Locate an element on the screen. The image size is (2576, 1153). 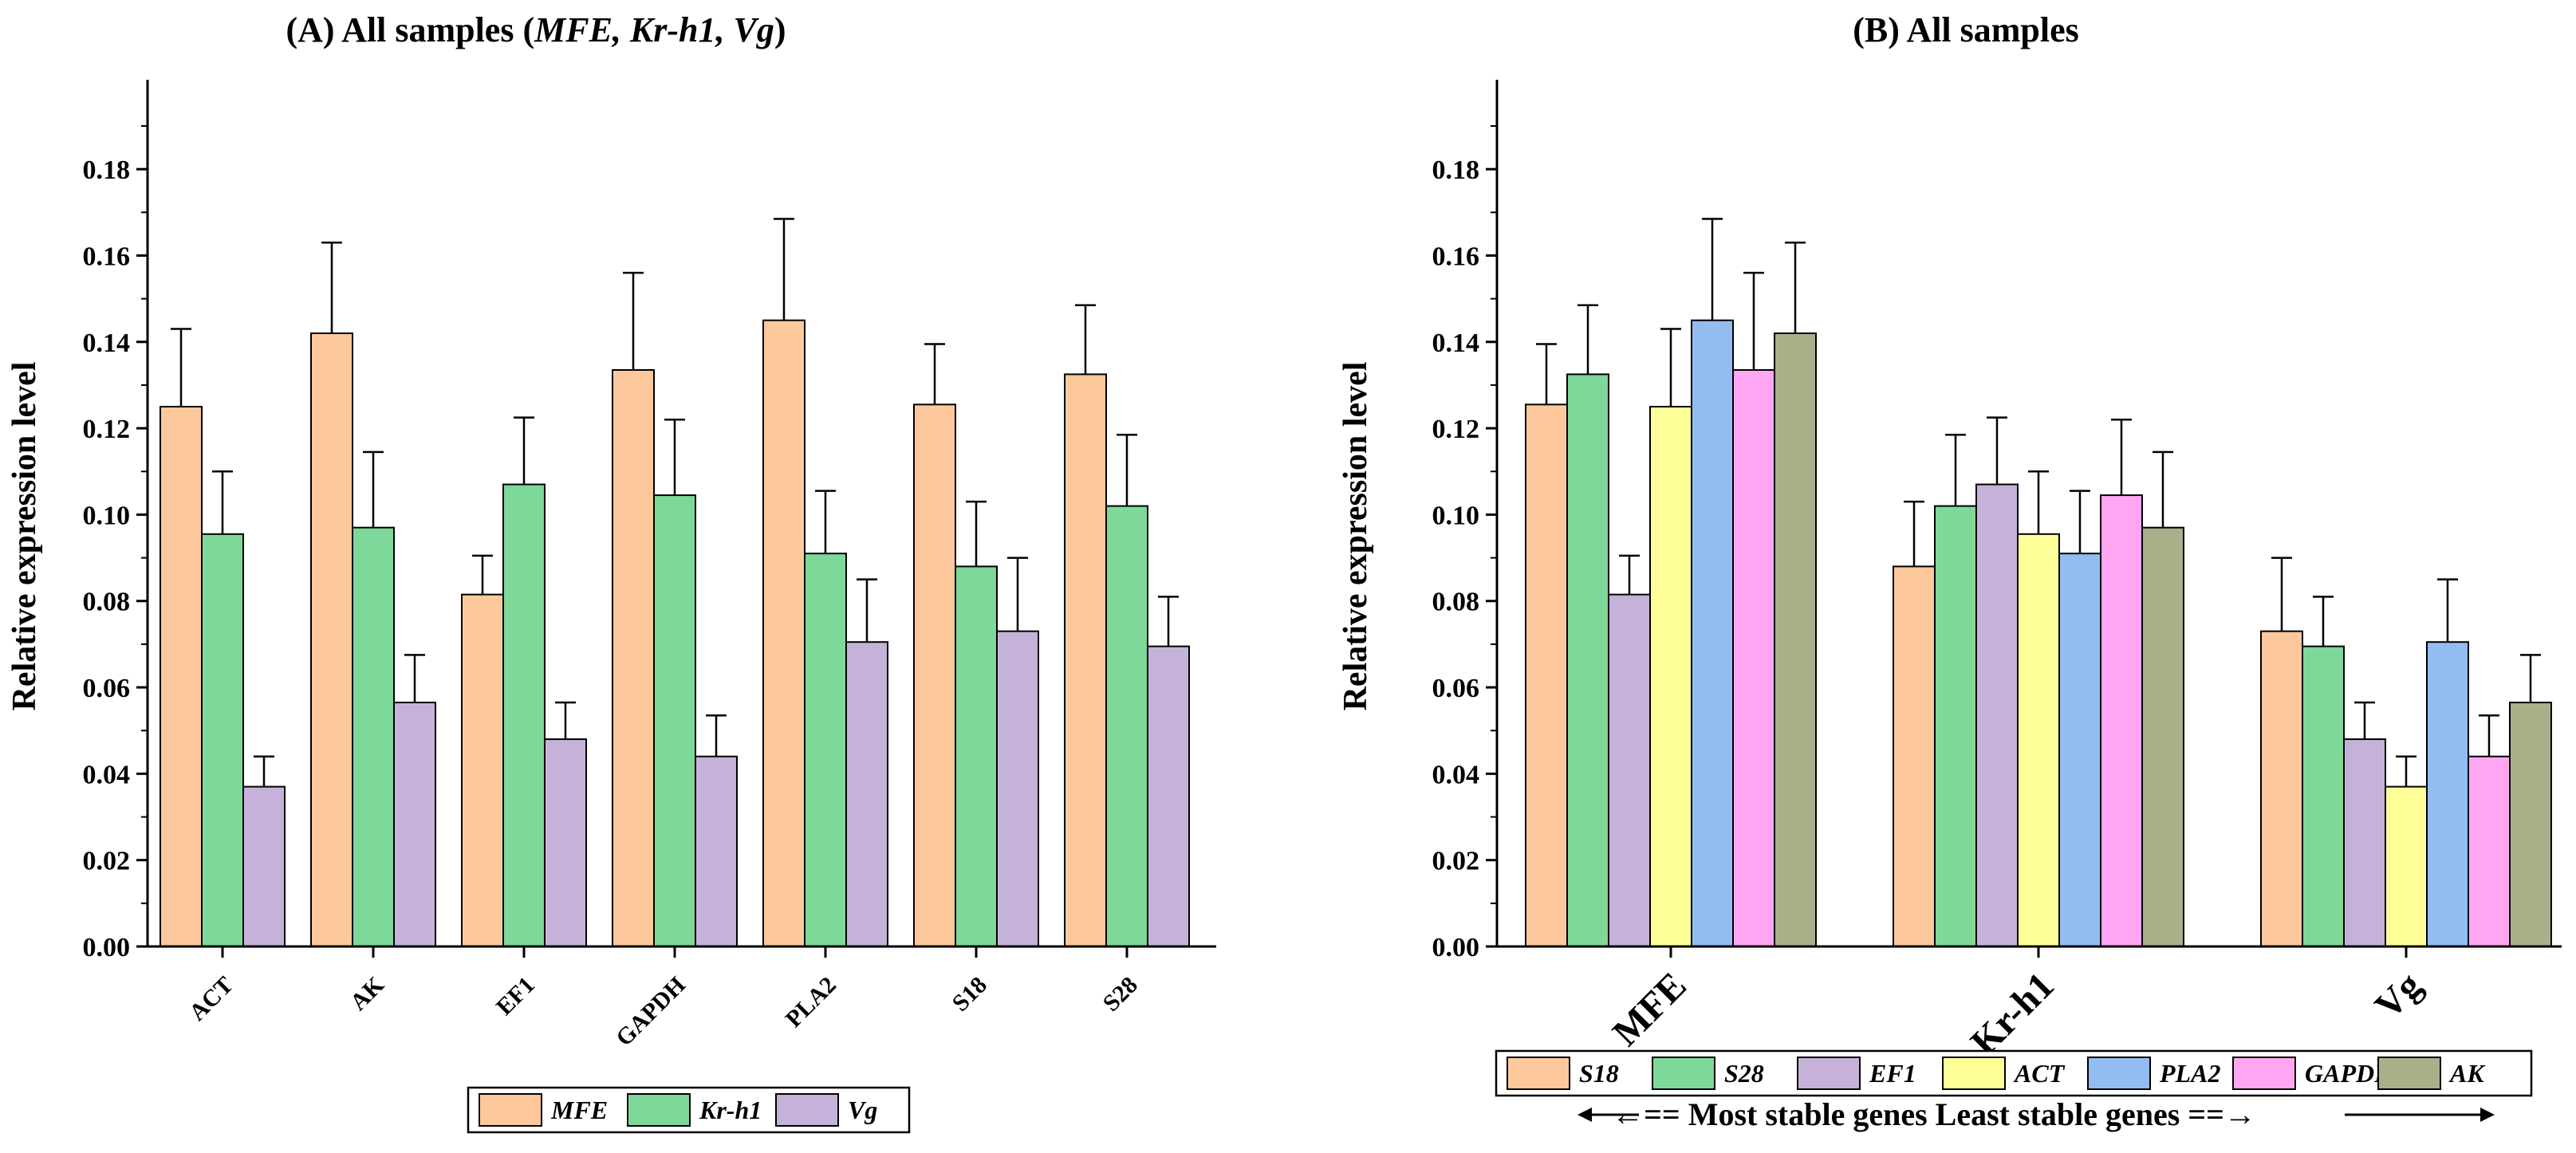
error-bar-PLA2-Kr-h1 is located at coordinates (2080, 522).